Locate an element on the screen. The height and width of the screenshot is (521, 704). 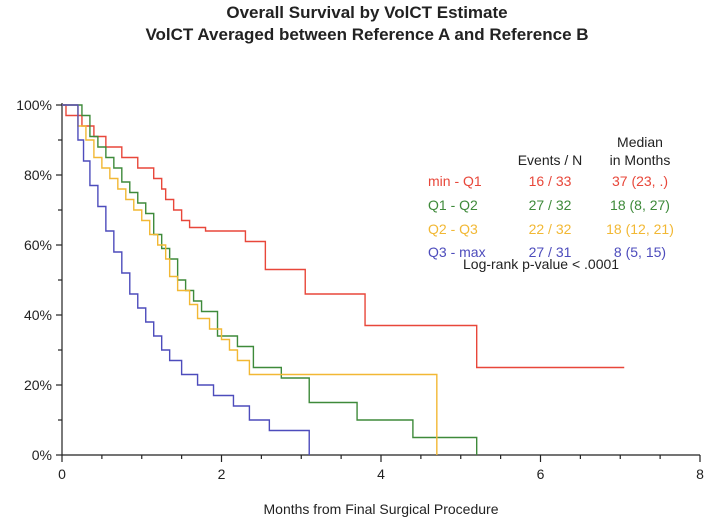
y-tick-label: 100% is located at coordinates (34, 105).